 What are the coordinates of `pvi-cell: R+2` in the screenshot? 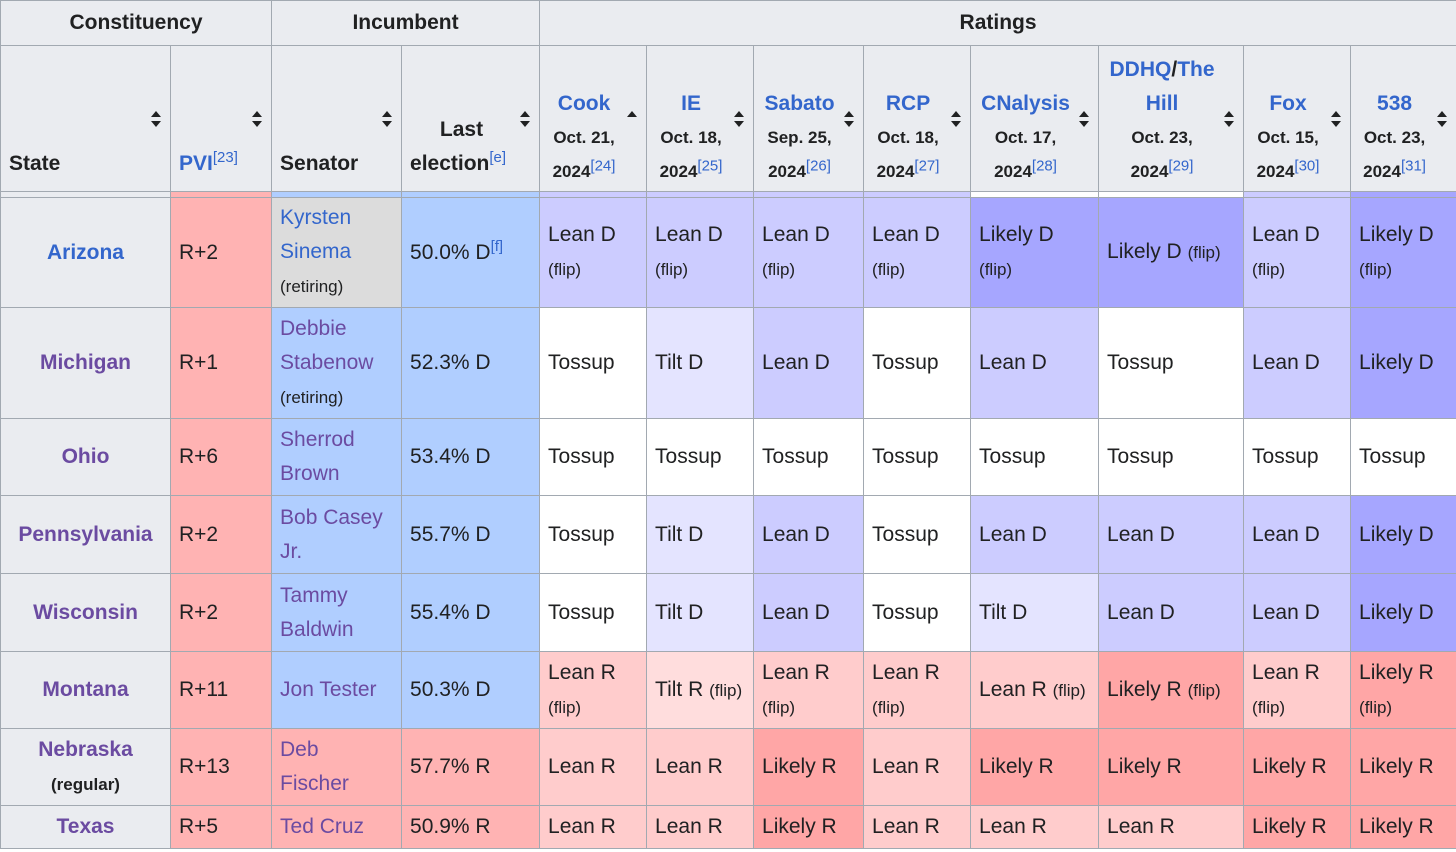 It's located at (221, 612).